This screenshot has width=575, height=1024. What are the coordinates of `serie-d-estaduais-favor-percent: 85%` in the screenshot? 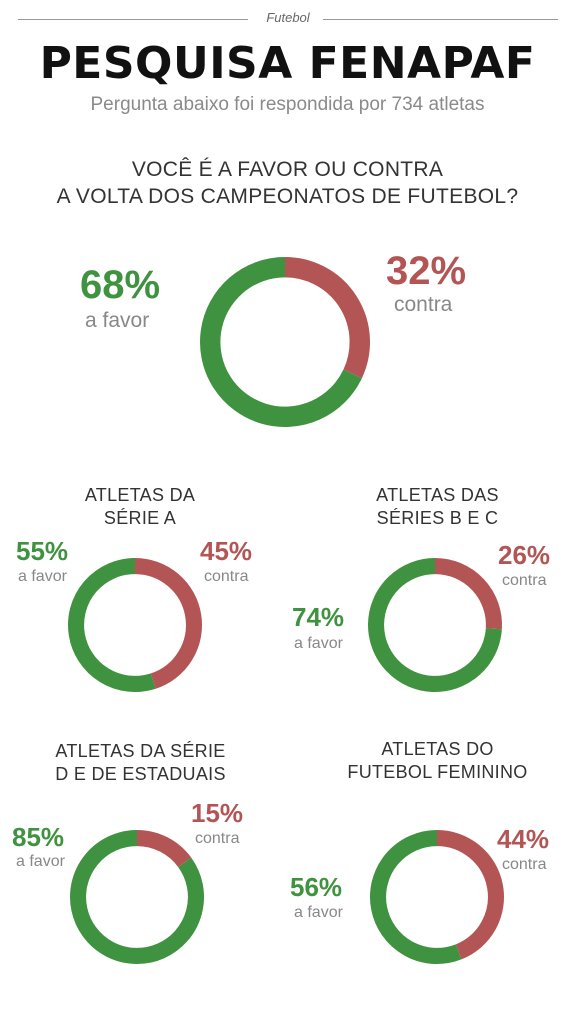 It's located at (38, 837).